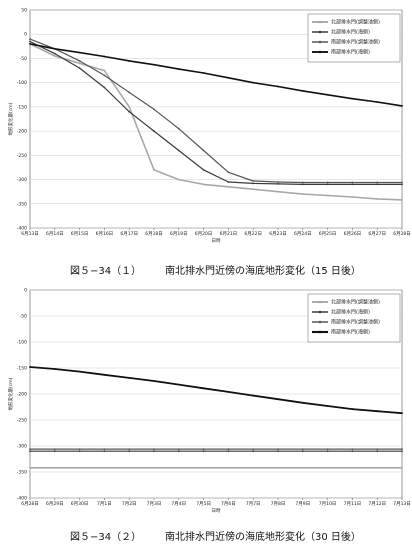 Image resolution: width=412 pixels, height=550 pixels. I want to click on figure-title-1: 南北排水門近傍の海底地形変化（15 日後）, so click(263, 271).